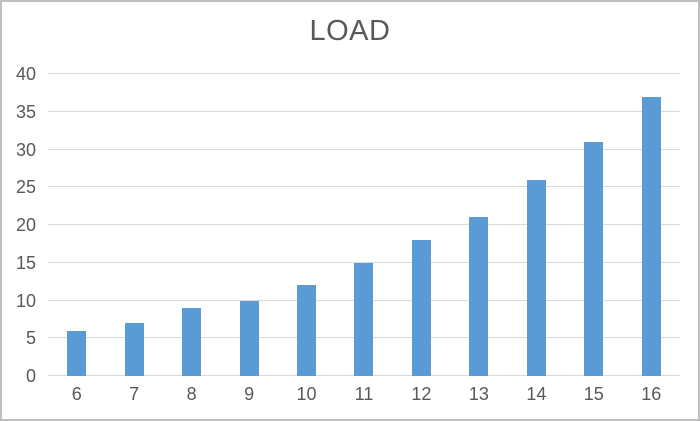  Describe the element at coordinates (478, 394) in the screenshot. I see `x-tick-label-13: 13` at that location.